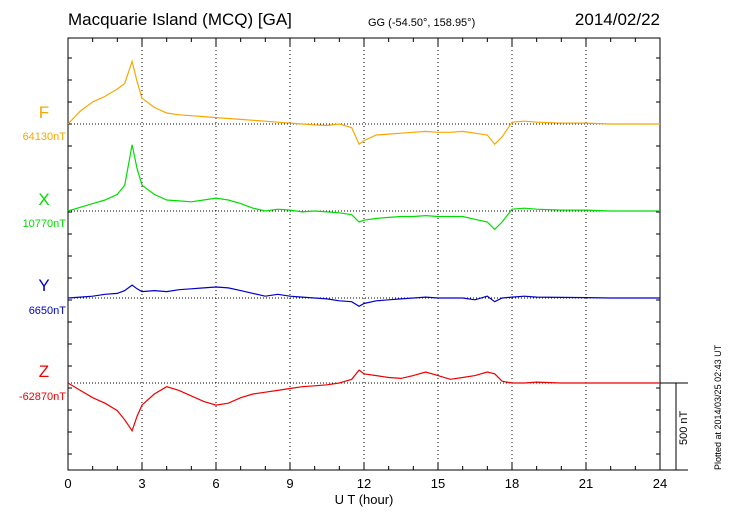 The width and height of the screenshot is (730, 520). I want to click on x-tick-label: 15, so click(438, 483).